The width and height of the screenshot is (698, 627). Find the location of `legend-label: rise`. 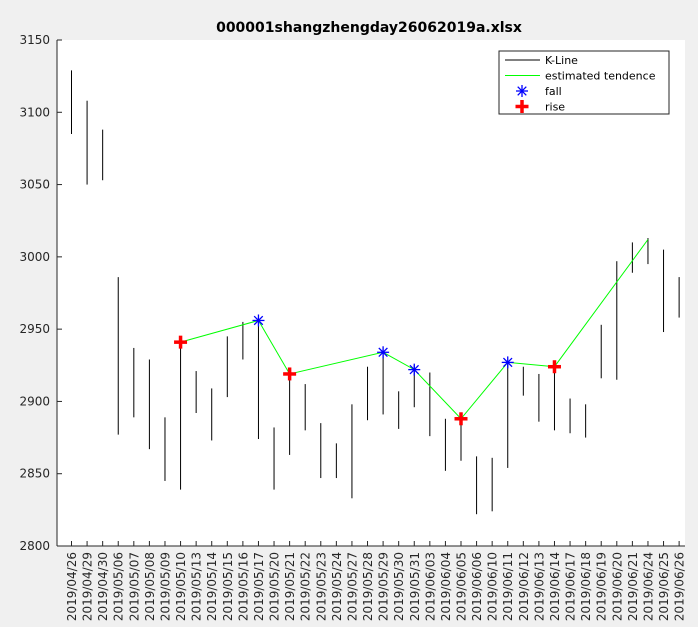

legend-label: rise is located at coordinates (555, 107).